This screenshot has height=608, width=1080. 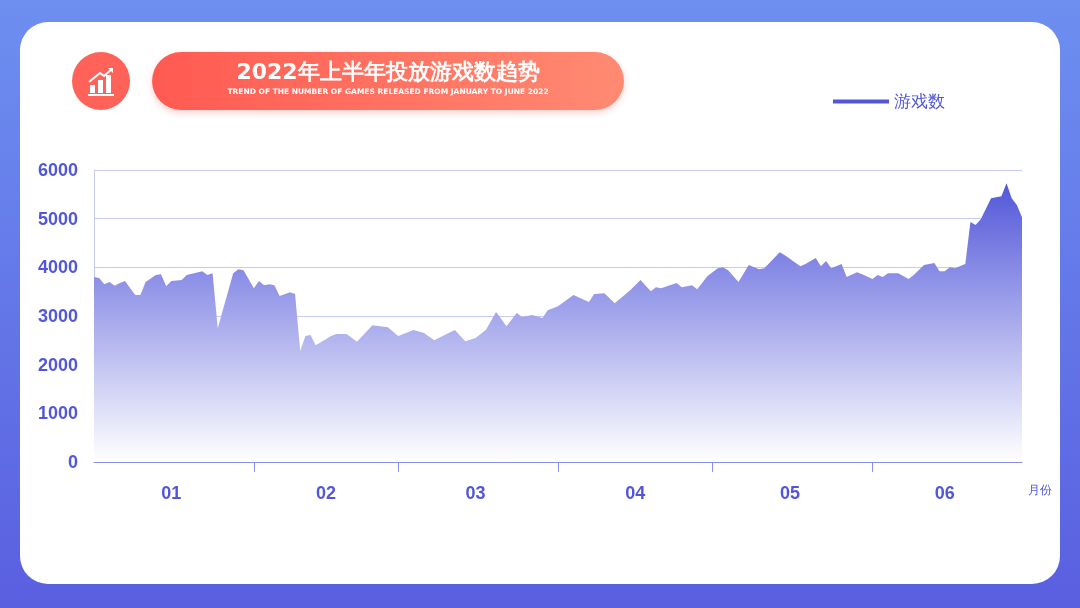 What do you see at coordinates (57, 267) in the screenshot?
I see `y-tick-label: 4000` at bounding box center [57, 267].